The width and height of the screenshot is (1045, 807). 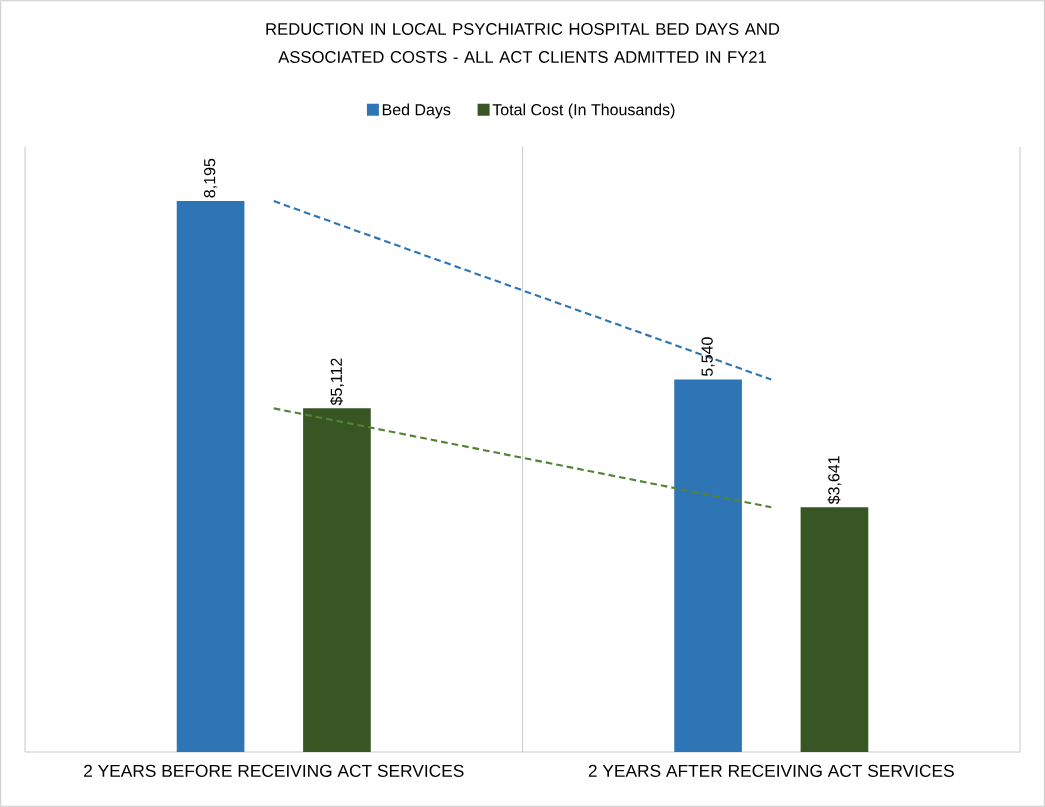 I want to click on chart-title: REDUCTION IN LOCAL PSYCHIATRIC HOSPITAL BED DAYS AND ASSOCIATED COSTS - ALL ACT CLIENTS ADMITTED IN FY21, so click(x=523, y=43).